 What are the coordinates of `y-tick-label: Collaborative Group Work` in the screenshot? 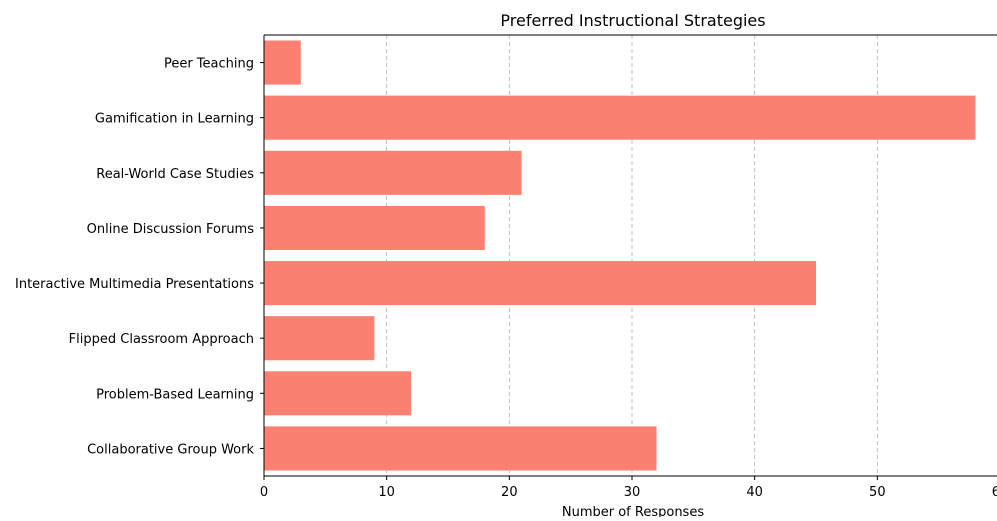 It's located at (170, 449).